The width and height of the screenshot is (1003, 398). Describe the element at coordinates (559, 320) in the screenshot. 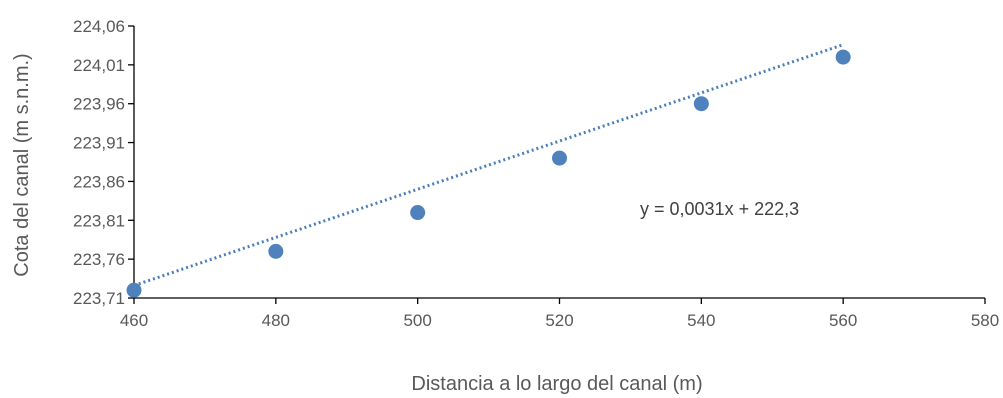

I see `x-tick-label: 520` at that location.